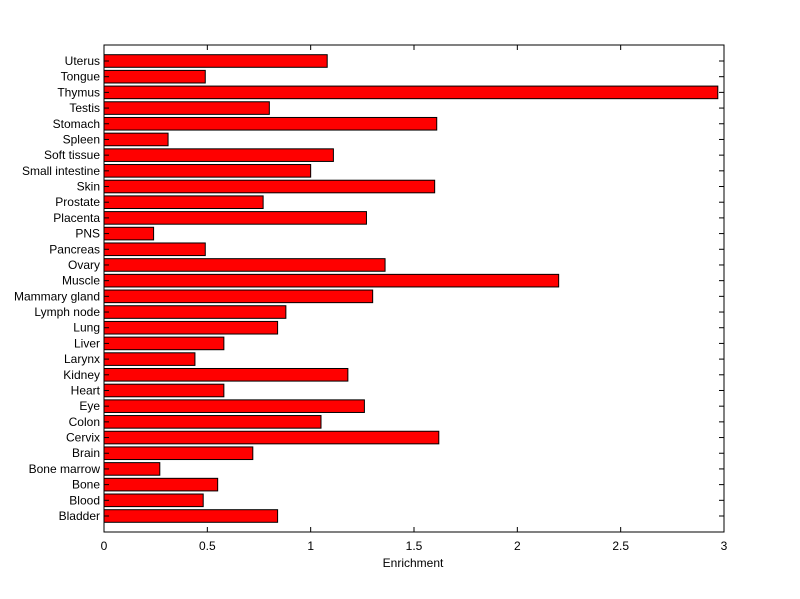 This screenshot has width=800, height=599. Describe the element at coordinates (136, 139) in the screenshot. I see `bar-spleen` at that location.